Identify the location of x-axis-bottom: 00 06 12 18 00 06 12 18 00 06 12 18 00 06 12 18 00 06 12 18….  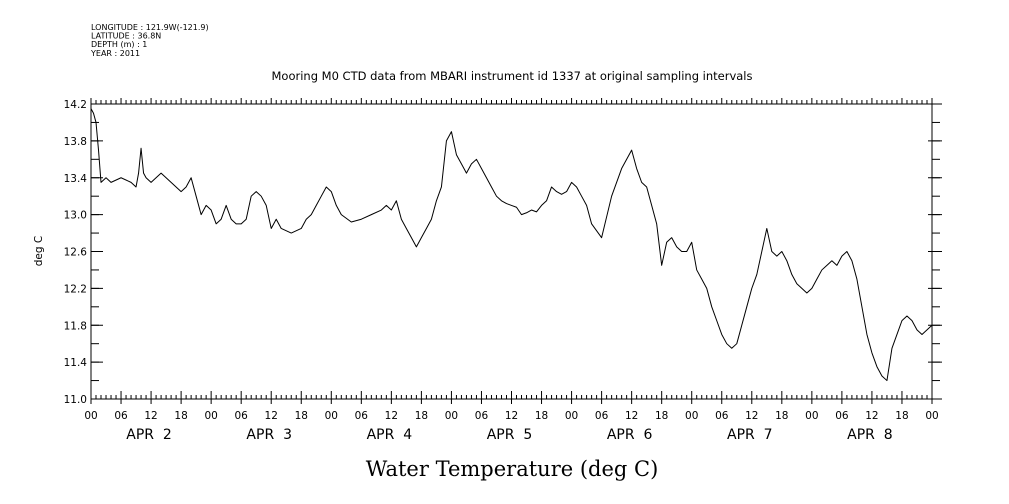
(511, 406).